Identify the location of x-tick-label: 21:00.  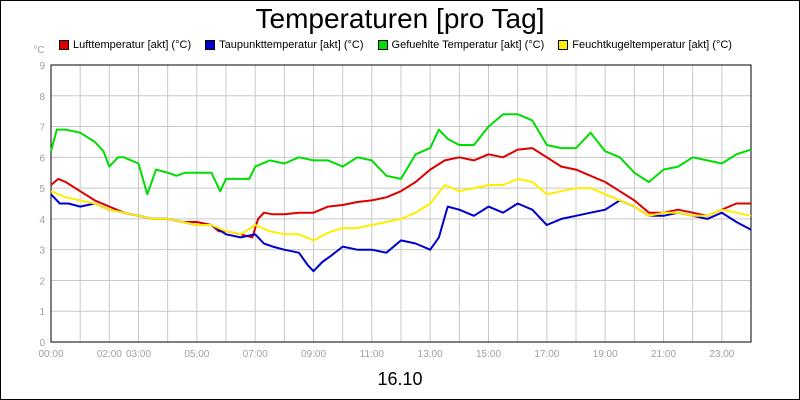
(663, 354).